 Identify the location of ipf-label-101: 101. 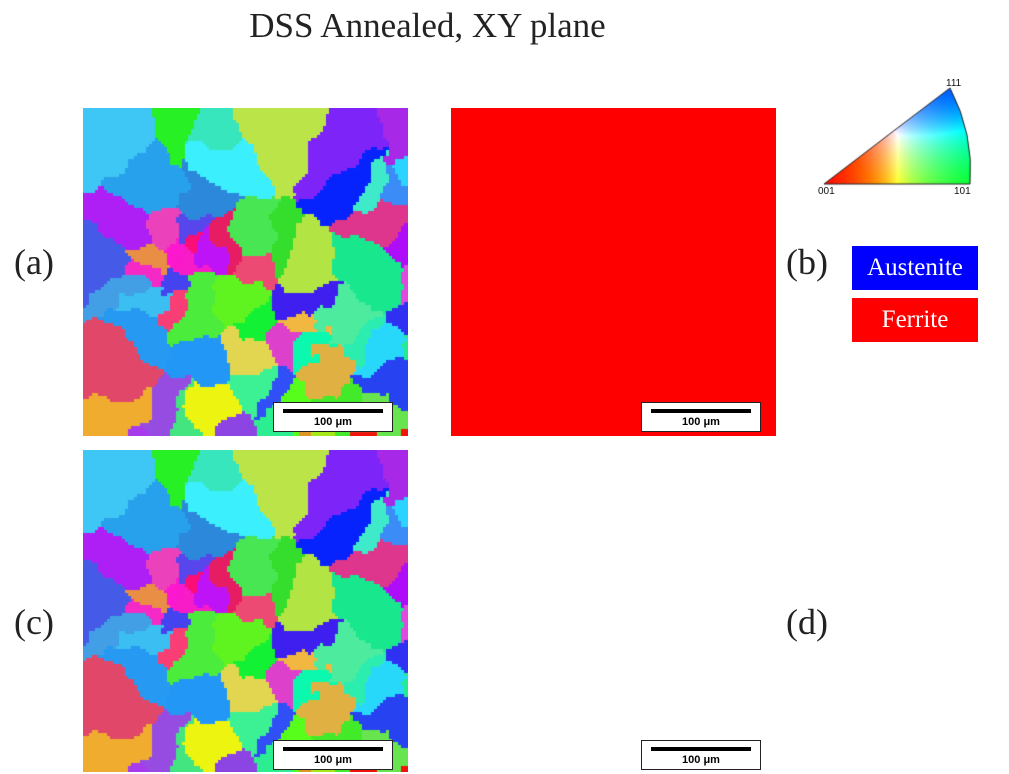
(962, 191).